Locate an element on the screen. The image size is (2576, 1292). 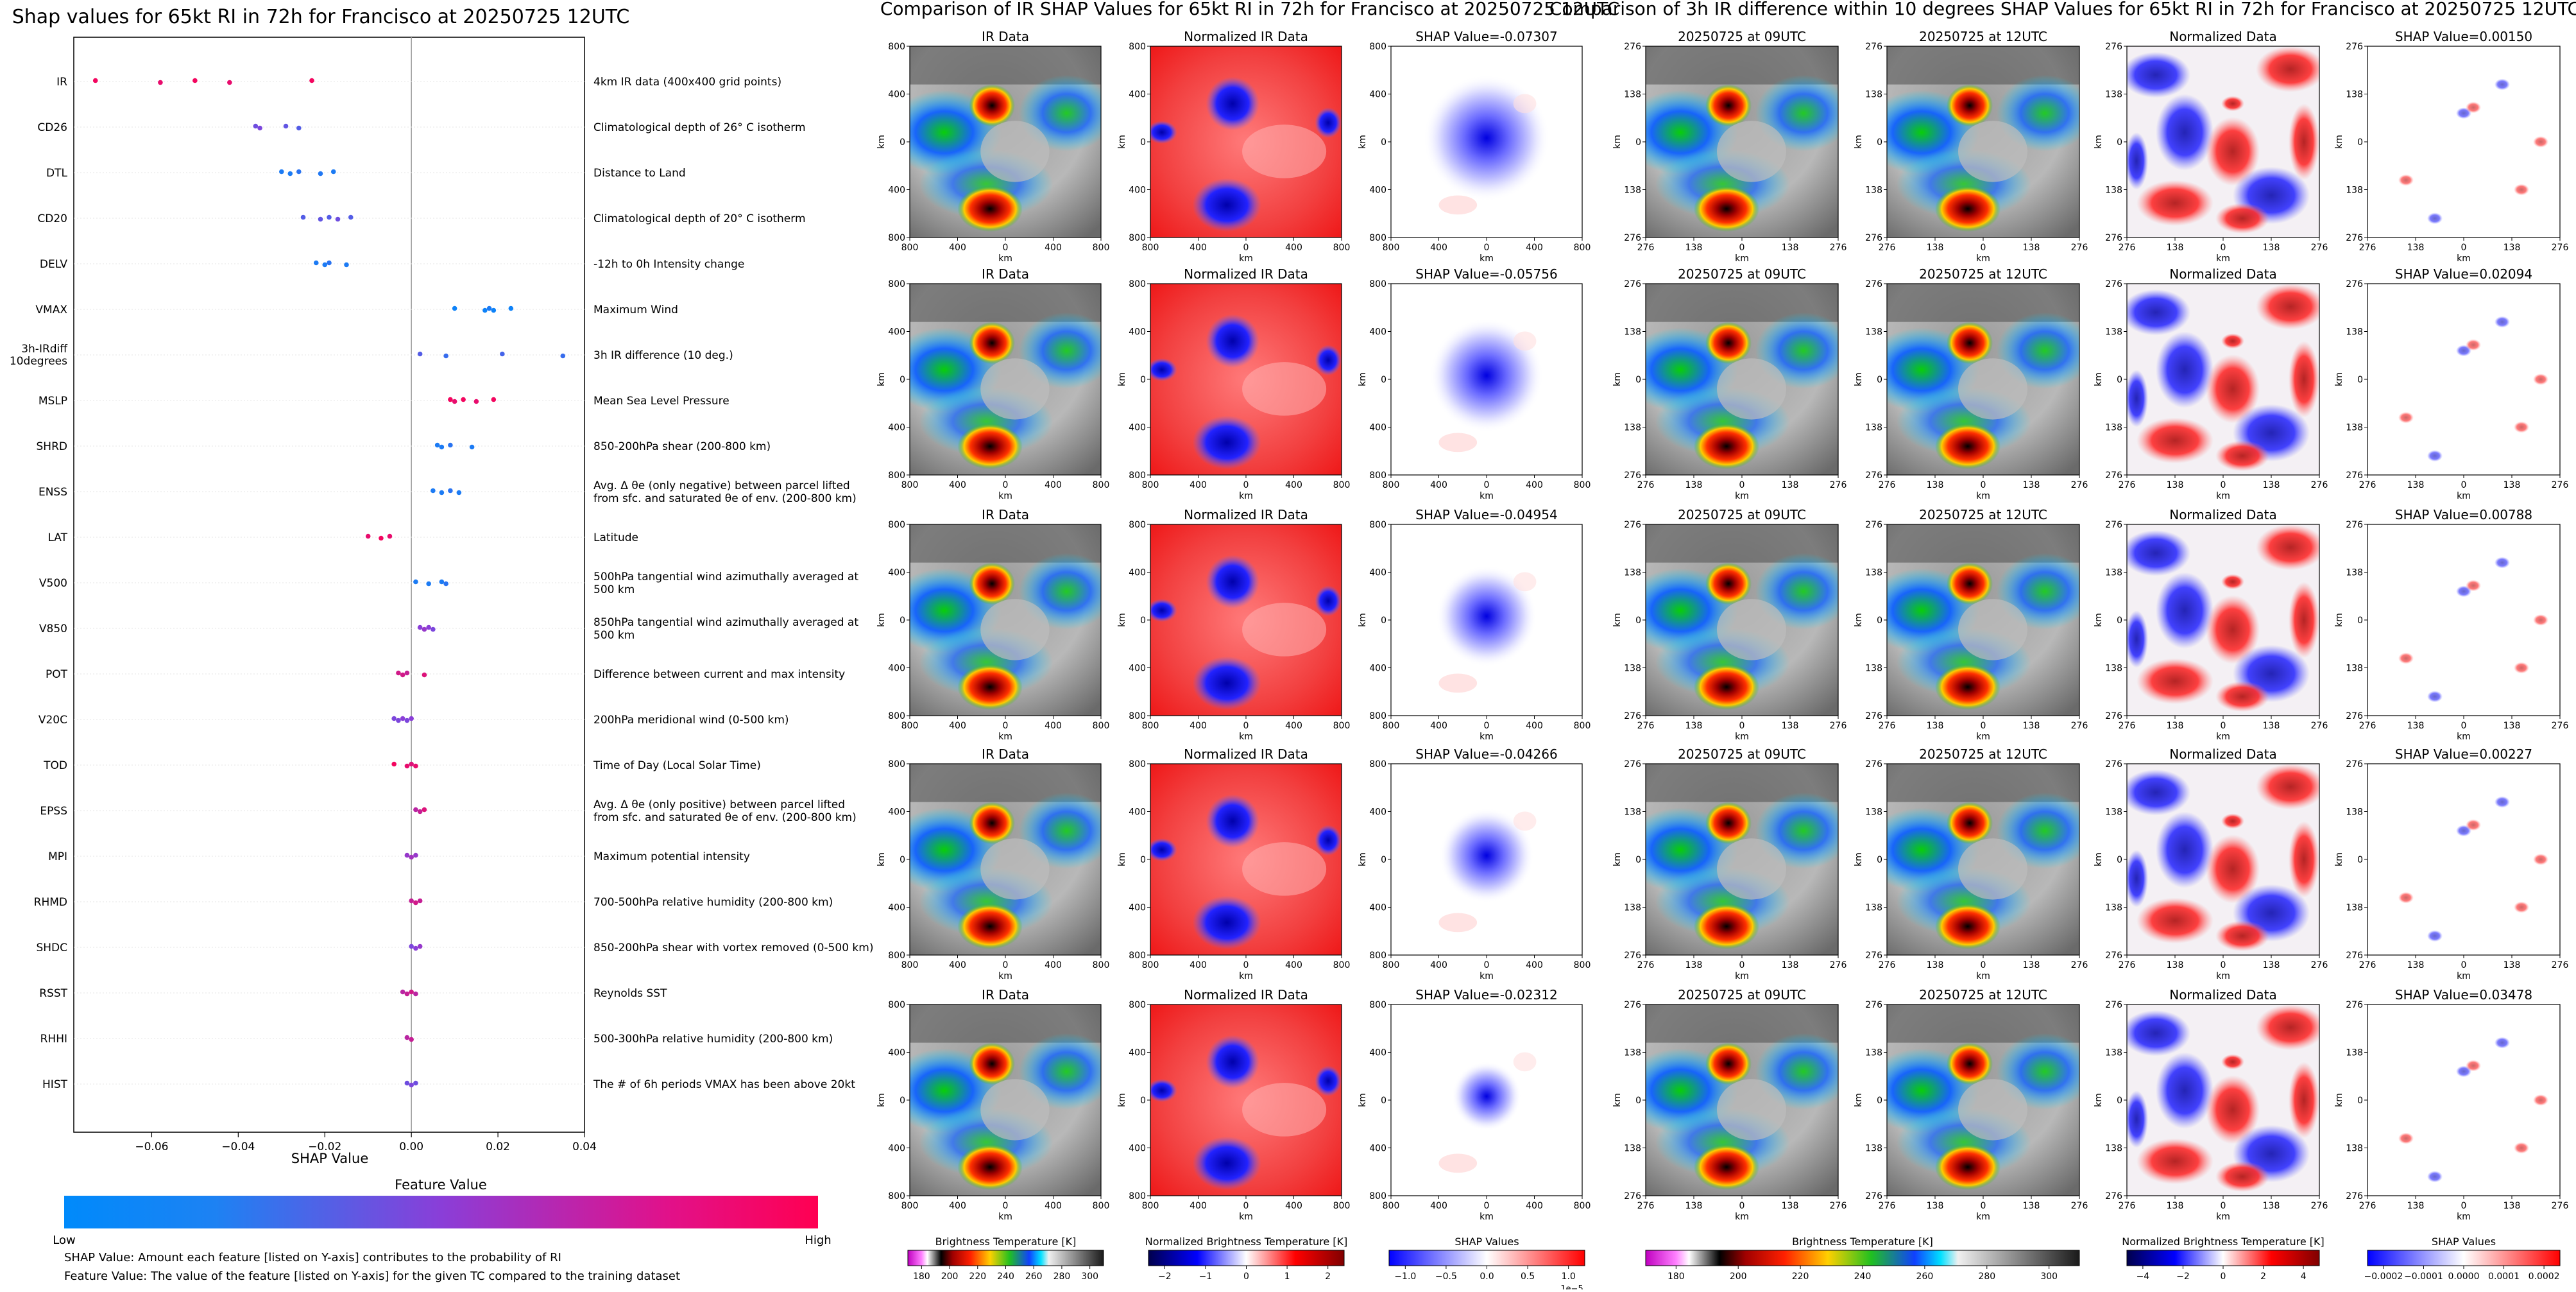
feature-name: 3h-IRdiff is located at coordinates (44, 349).